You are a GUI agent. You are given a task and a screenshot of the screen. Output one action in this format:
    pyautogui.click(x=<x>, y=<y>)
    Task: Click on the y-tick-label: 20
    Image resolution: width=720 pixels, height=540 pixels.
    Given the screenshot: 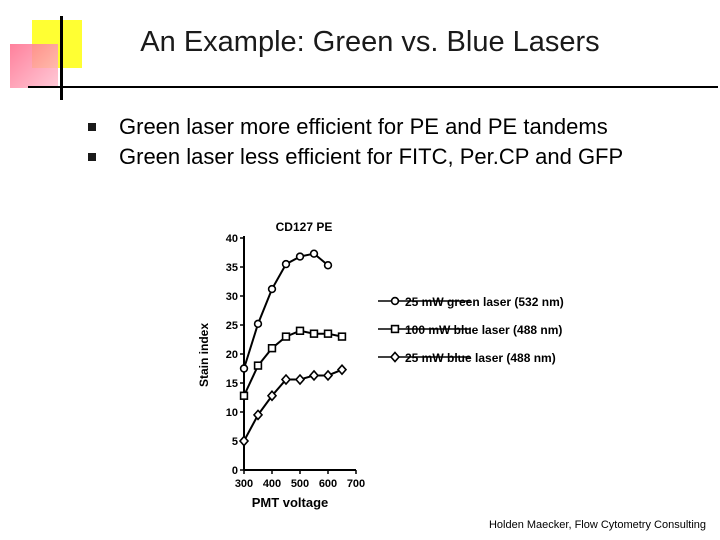 What is the action you would take?
    pyautogui.click(x=232, y=355)
    